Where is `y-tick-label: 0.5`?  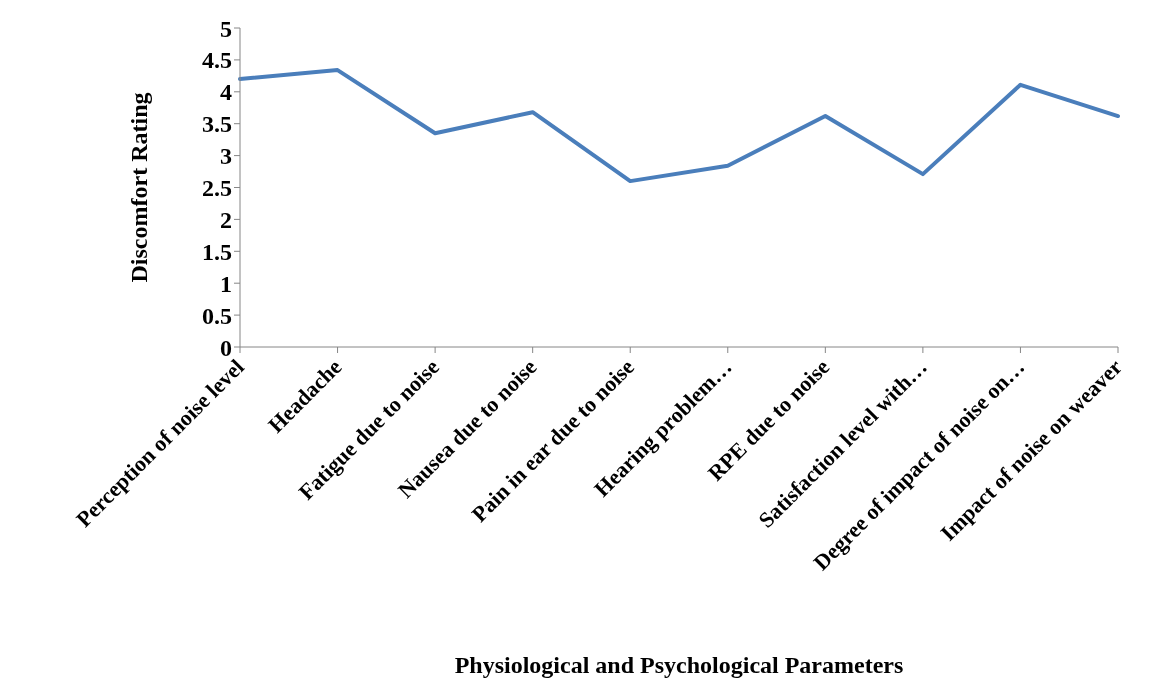
y-tick-label: 0.5 is located at coordinates (217, 315).